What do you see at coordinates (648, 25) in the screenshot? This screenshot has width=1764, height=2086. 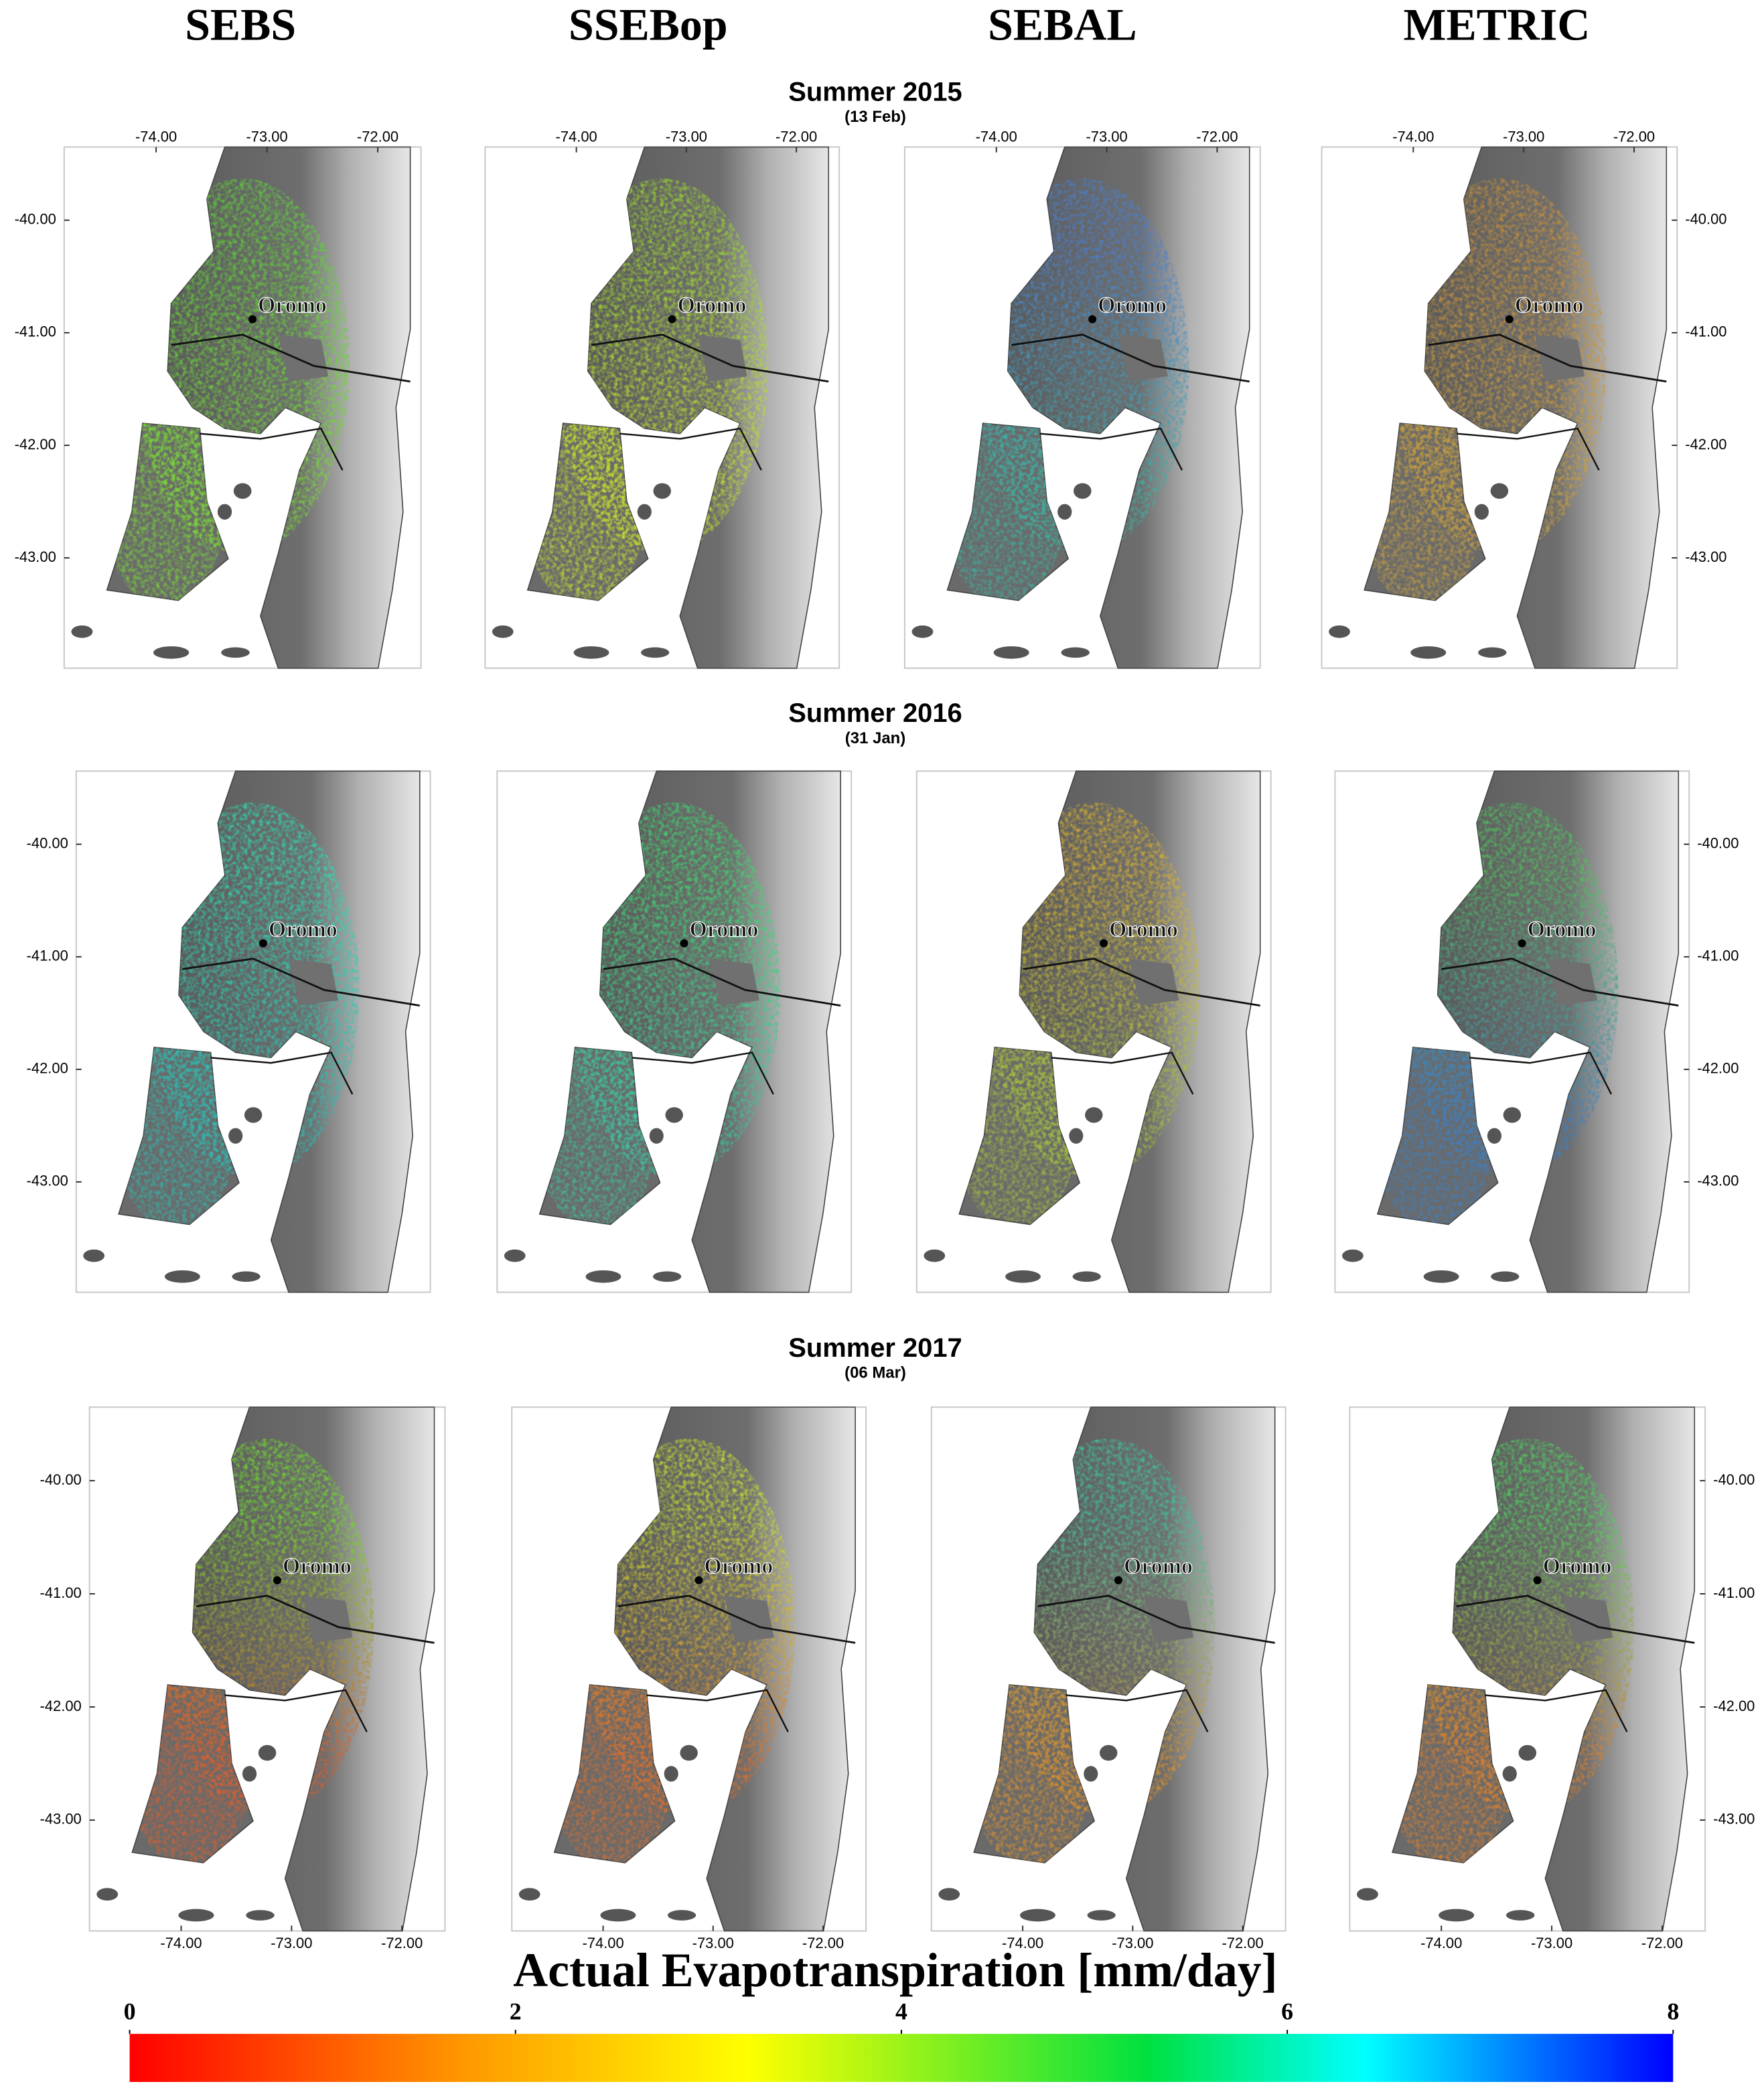 I see `column-title: SSEBop` at bounding box center [648, 25].